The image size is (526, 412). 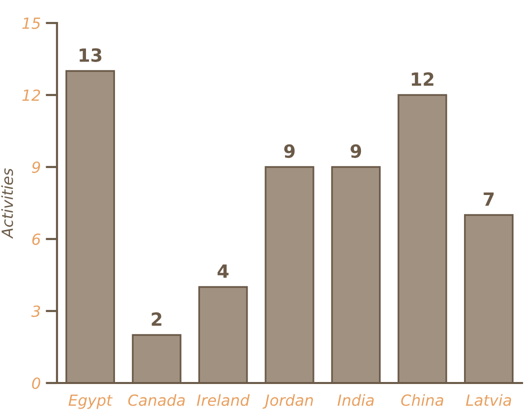 I want to click on y-tick-label: 12, so click(x=31, y=95).